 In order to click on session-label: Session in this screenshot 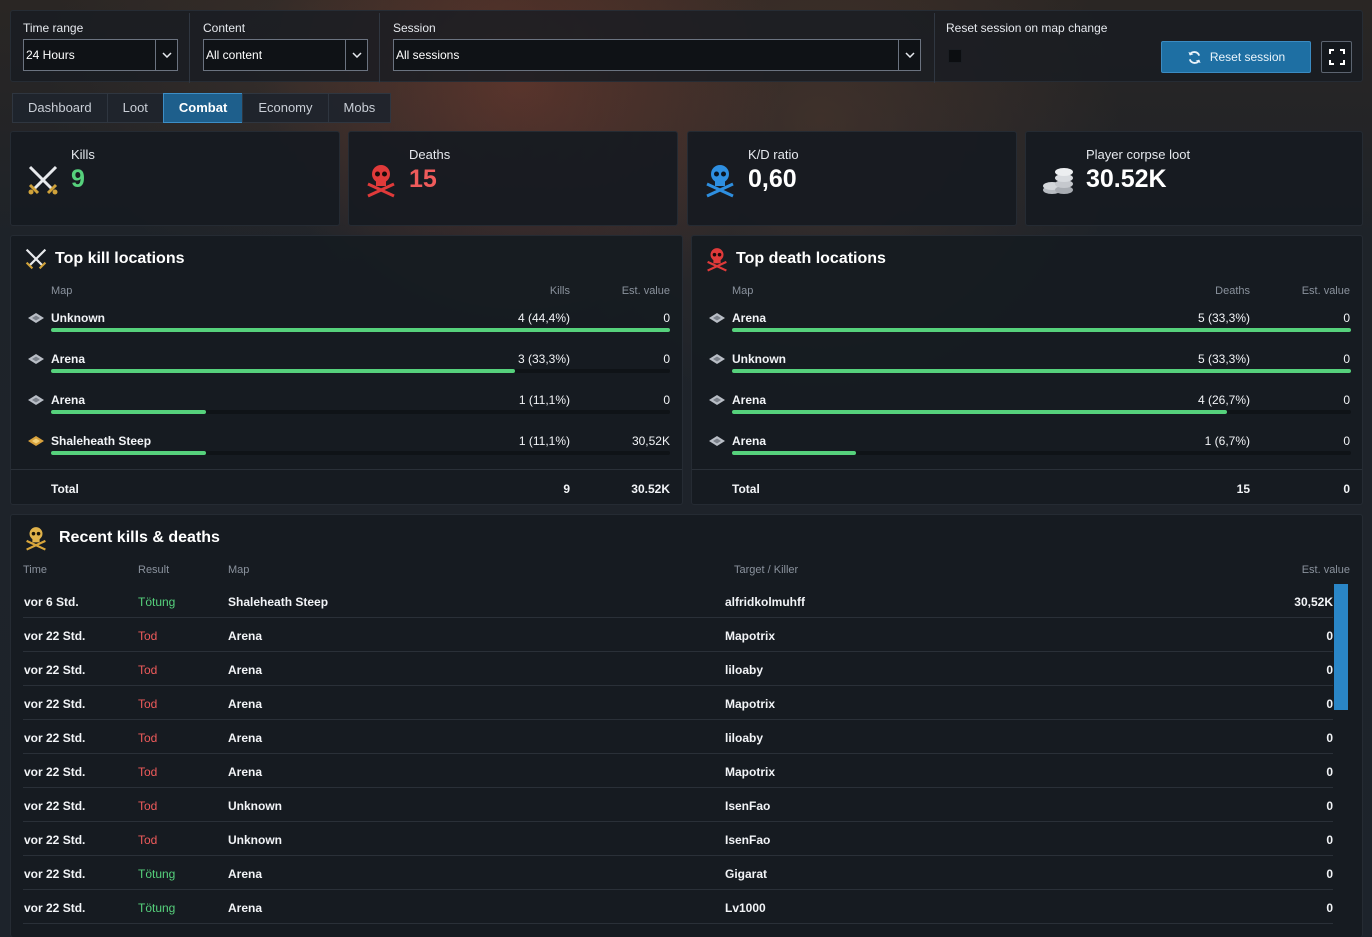, I will do `click(414, 28)`.